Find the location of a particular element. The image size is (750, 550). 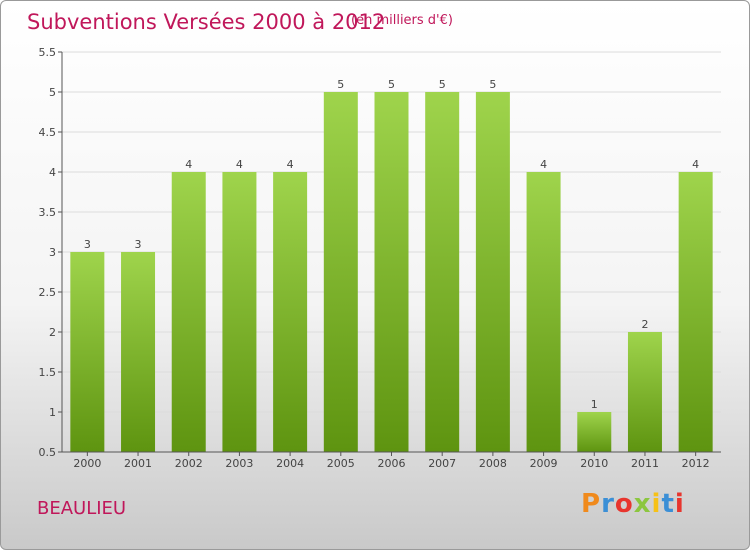

y-tick-label: 1 is located at coordinates (52, 412).